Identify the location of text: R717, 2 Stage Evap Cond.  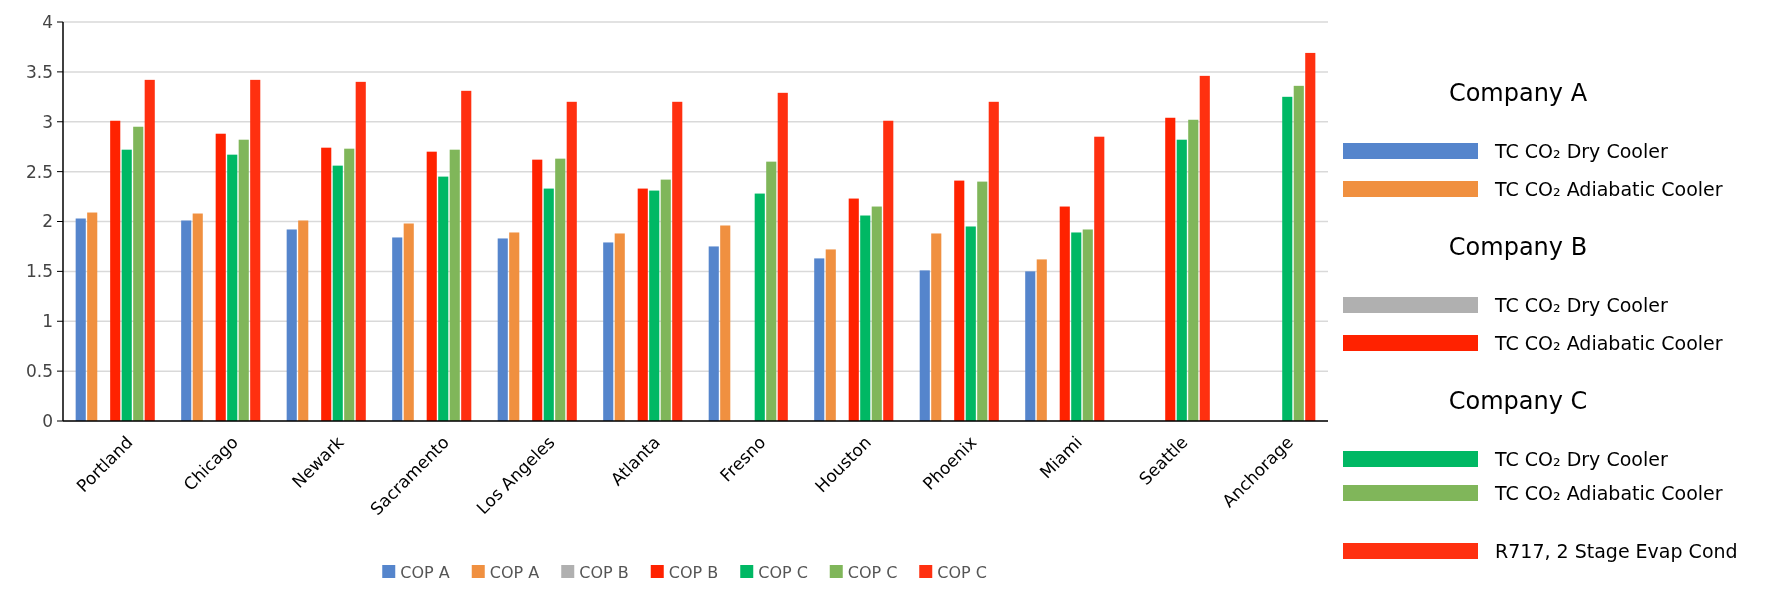
(1616, 551).